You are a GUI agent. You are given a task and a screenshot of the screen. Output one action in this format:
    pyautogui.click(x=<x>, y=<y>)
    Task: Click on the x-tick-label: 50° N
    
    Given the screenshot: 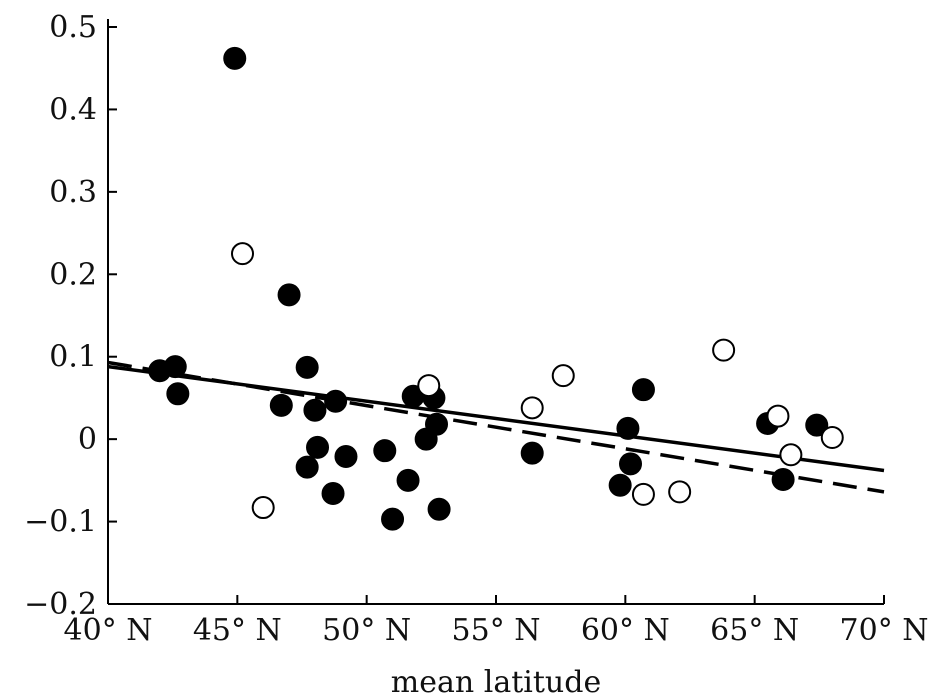 What is the action you would take?
    pyautogui.click(x=366, y=630)
    